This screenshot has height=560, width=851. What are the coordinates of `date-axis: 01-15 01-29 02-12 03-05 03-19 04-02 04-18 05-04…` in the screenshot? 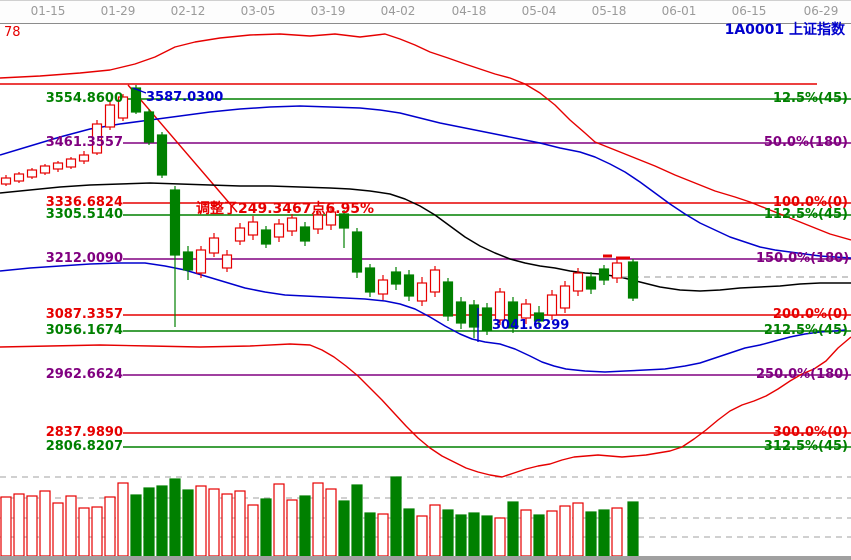 It's located at (425, 12).